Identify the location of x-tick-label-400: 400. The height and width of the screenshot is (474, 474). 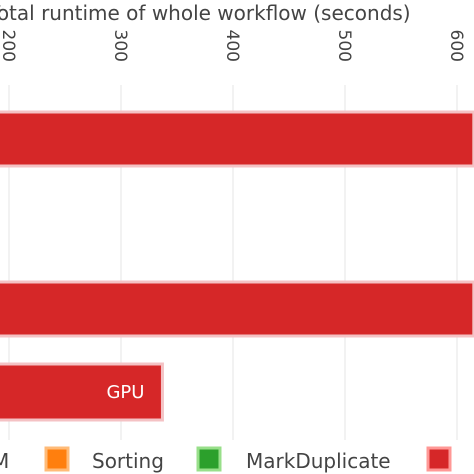
(232, 46).